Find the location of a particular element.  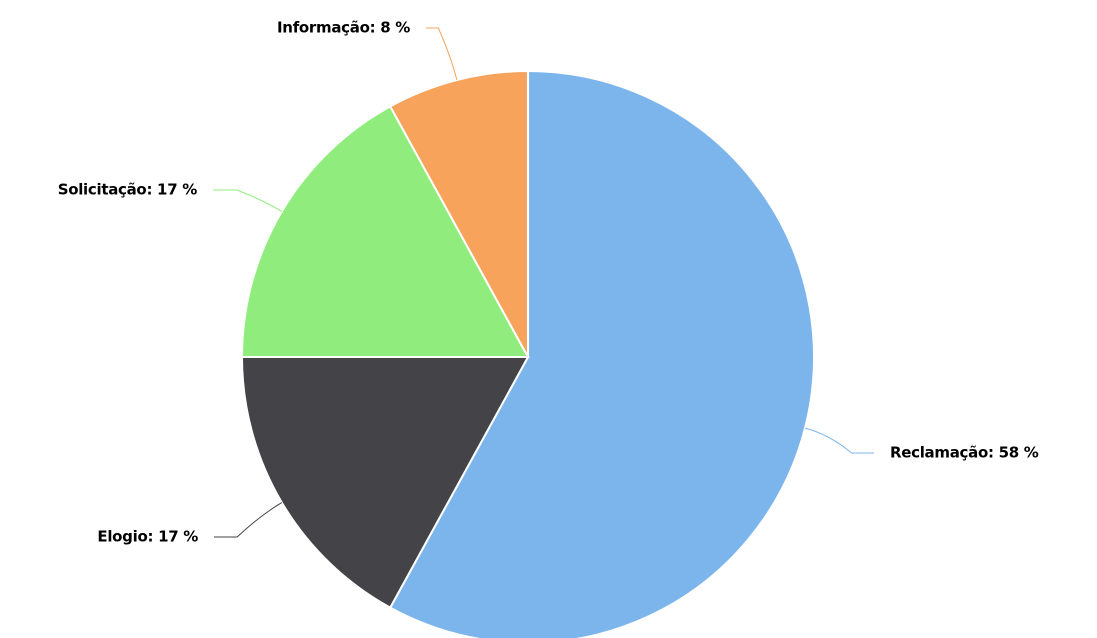

data-label: Informação: 8 % is located at coordinates (343, 28).